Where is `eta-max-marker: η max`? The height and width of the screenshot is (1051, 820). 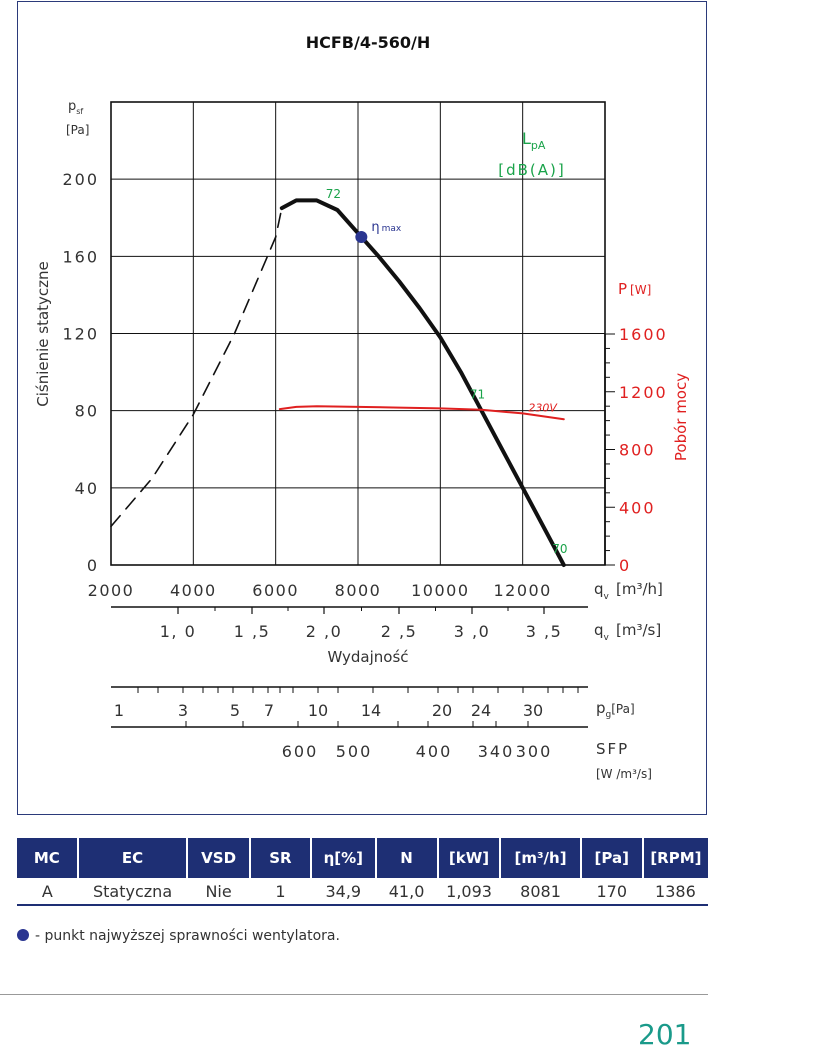
eta-max-marker: η max is located at coordinates (378, 232).